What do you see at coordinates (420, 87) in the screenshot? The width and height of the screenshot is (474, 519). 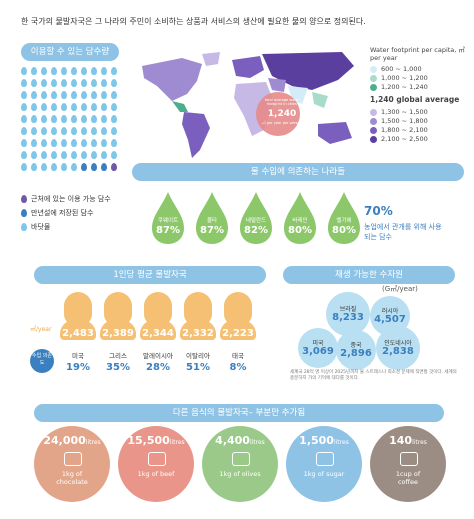 I see `map-legend-item: 1,200 ~ 1,240` at bounding box center [420, 87].